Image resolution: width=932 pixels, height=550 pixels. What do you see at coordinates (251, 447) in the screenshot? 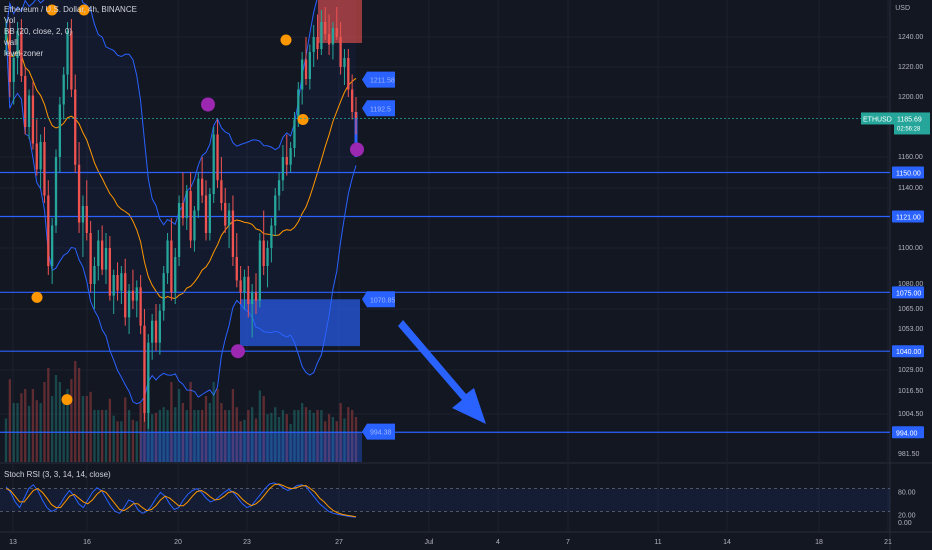
I see `low-zone` at bounding box center [251, 447].